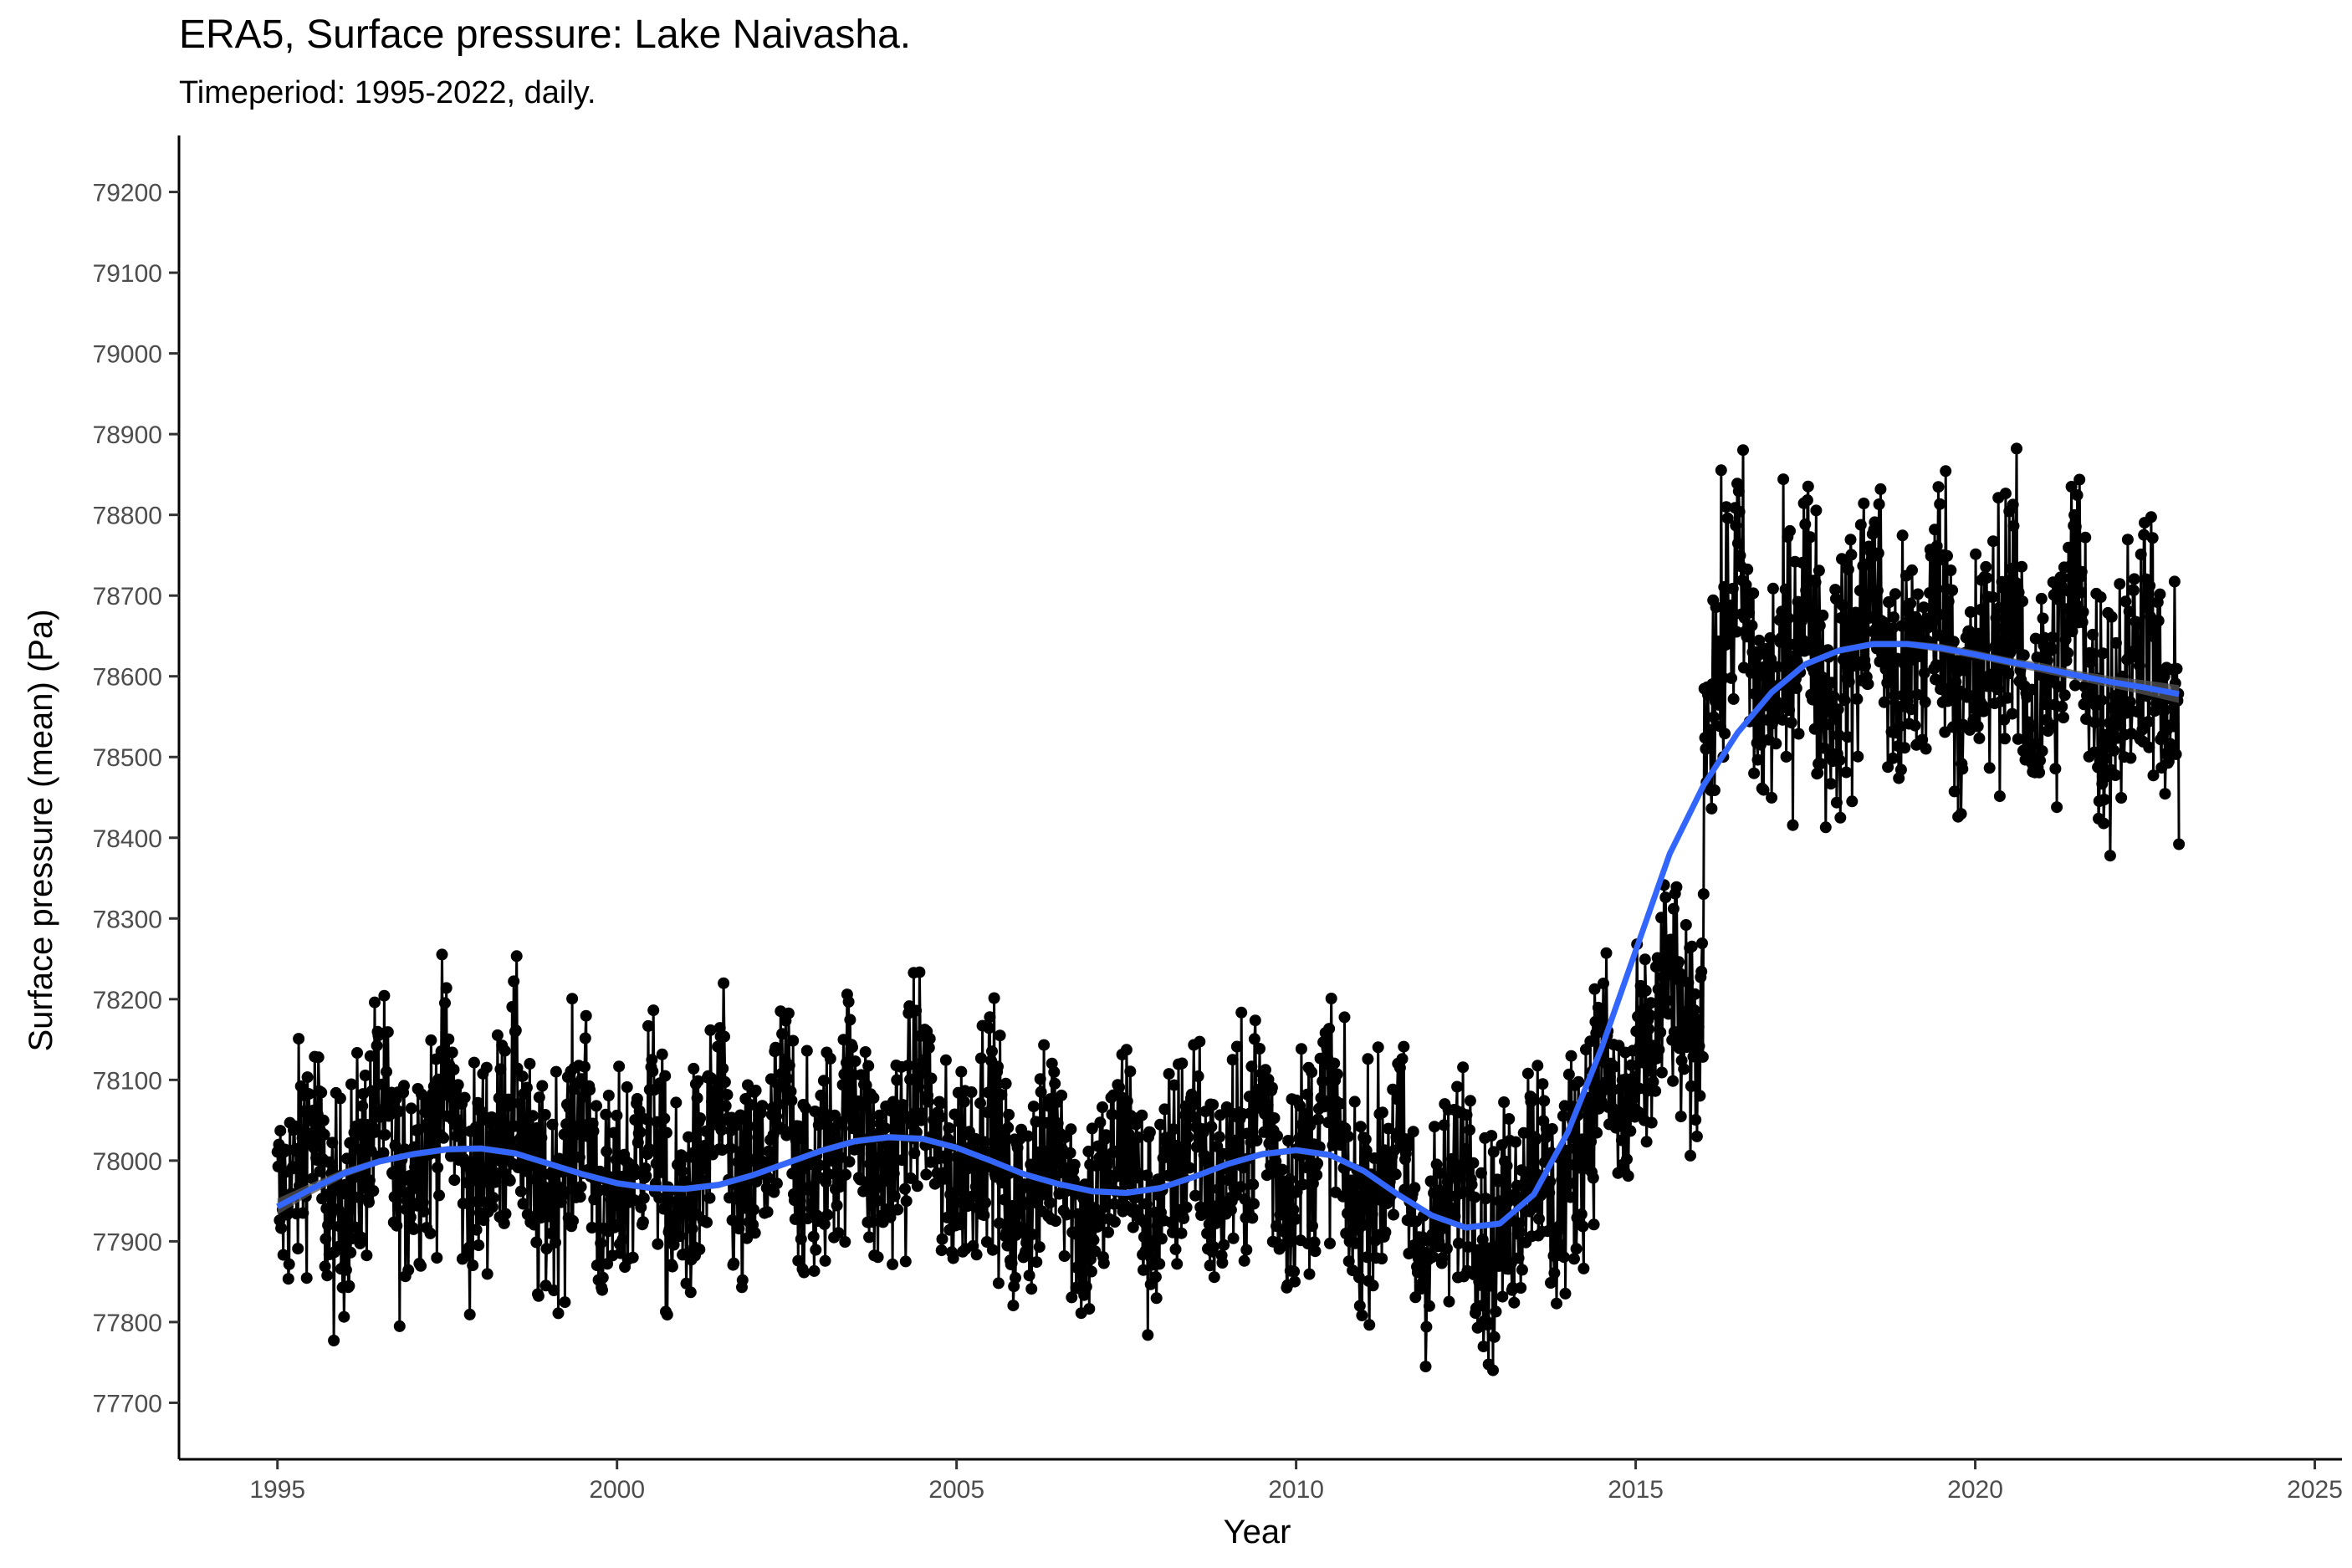  I want to click on y-tick-label: 78200, so click(127, 1000).